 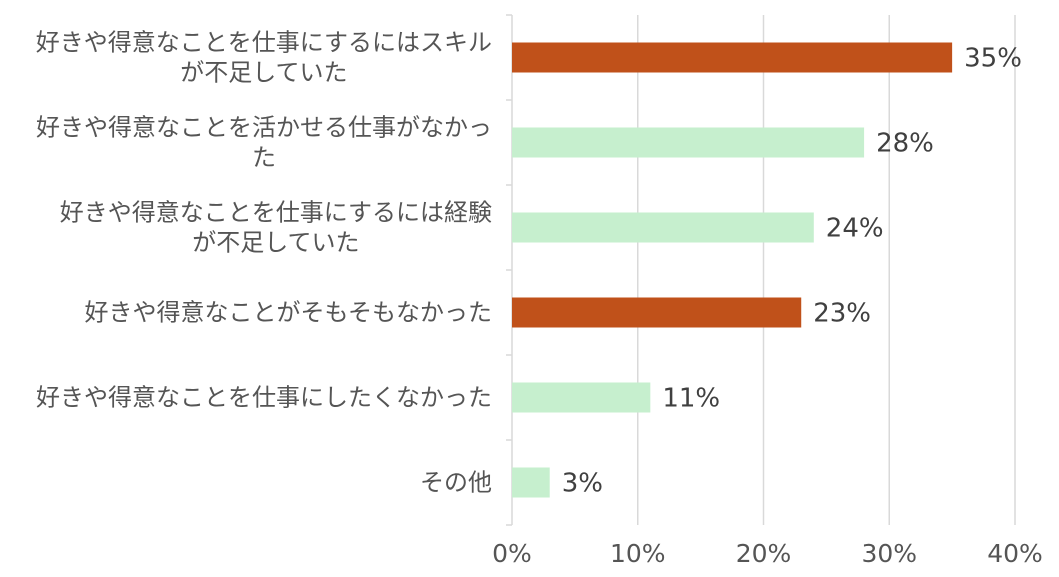 I want to click on x-axis-ticks: 0% 10% 20% 30% 40%, so click(x=767, y=553).